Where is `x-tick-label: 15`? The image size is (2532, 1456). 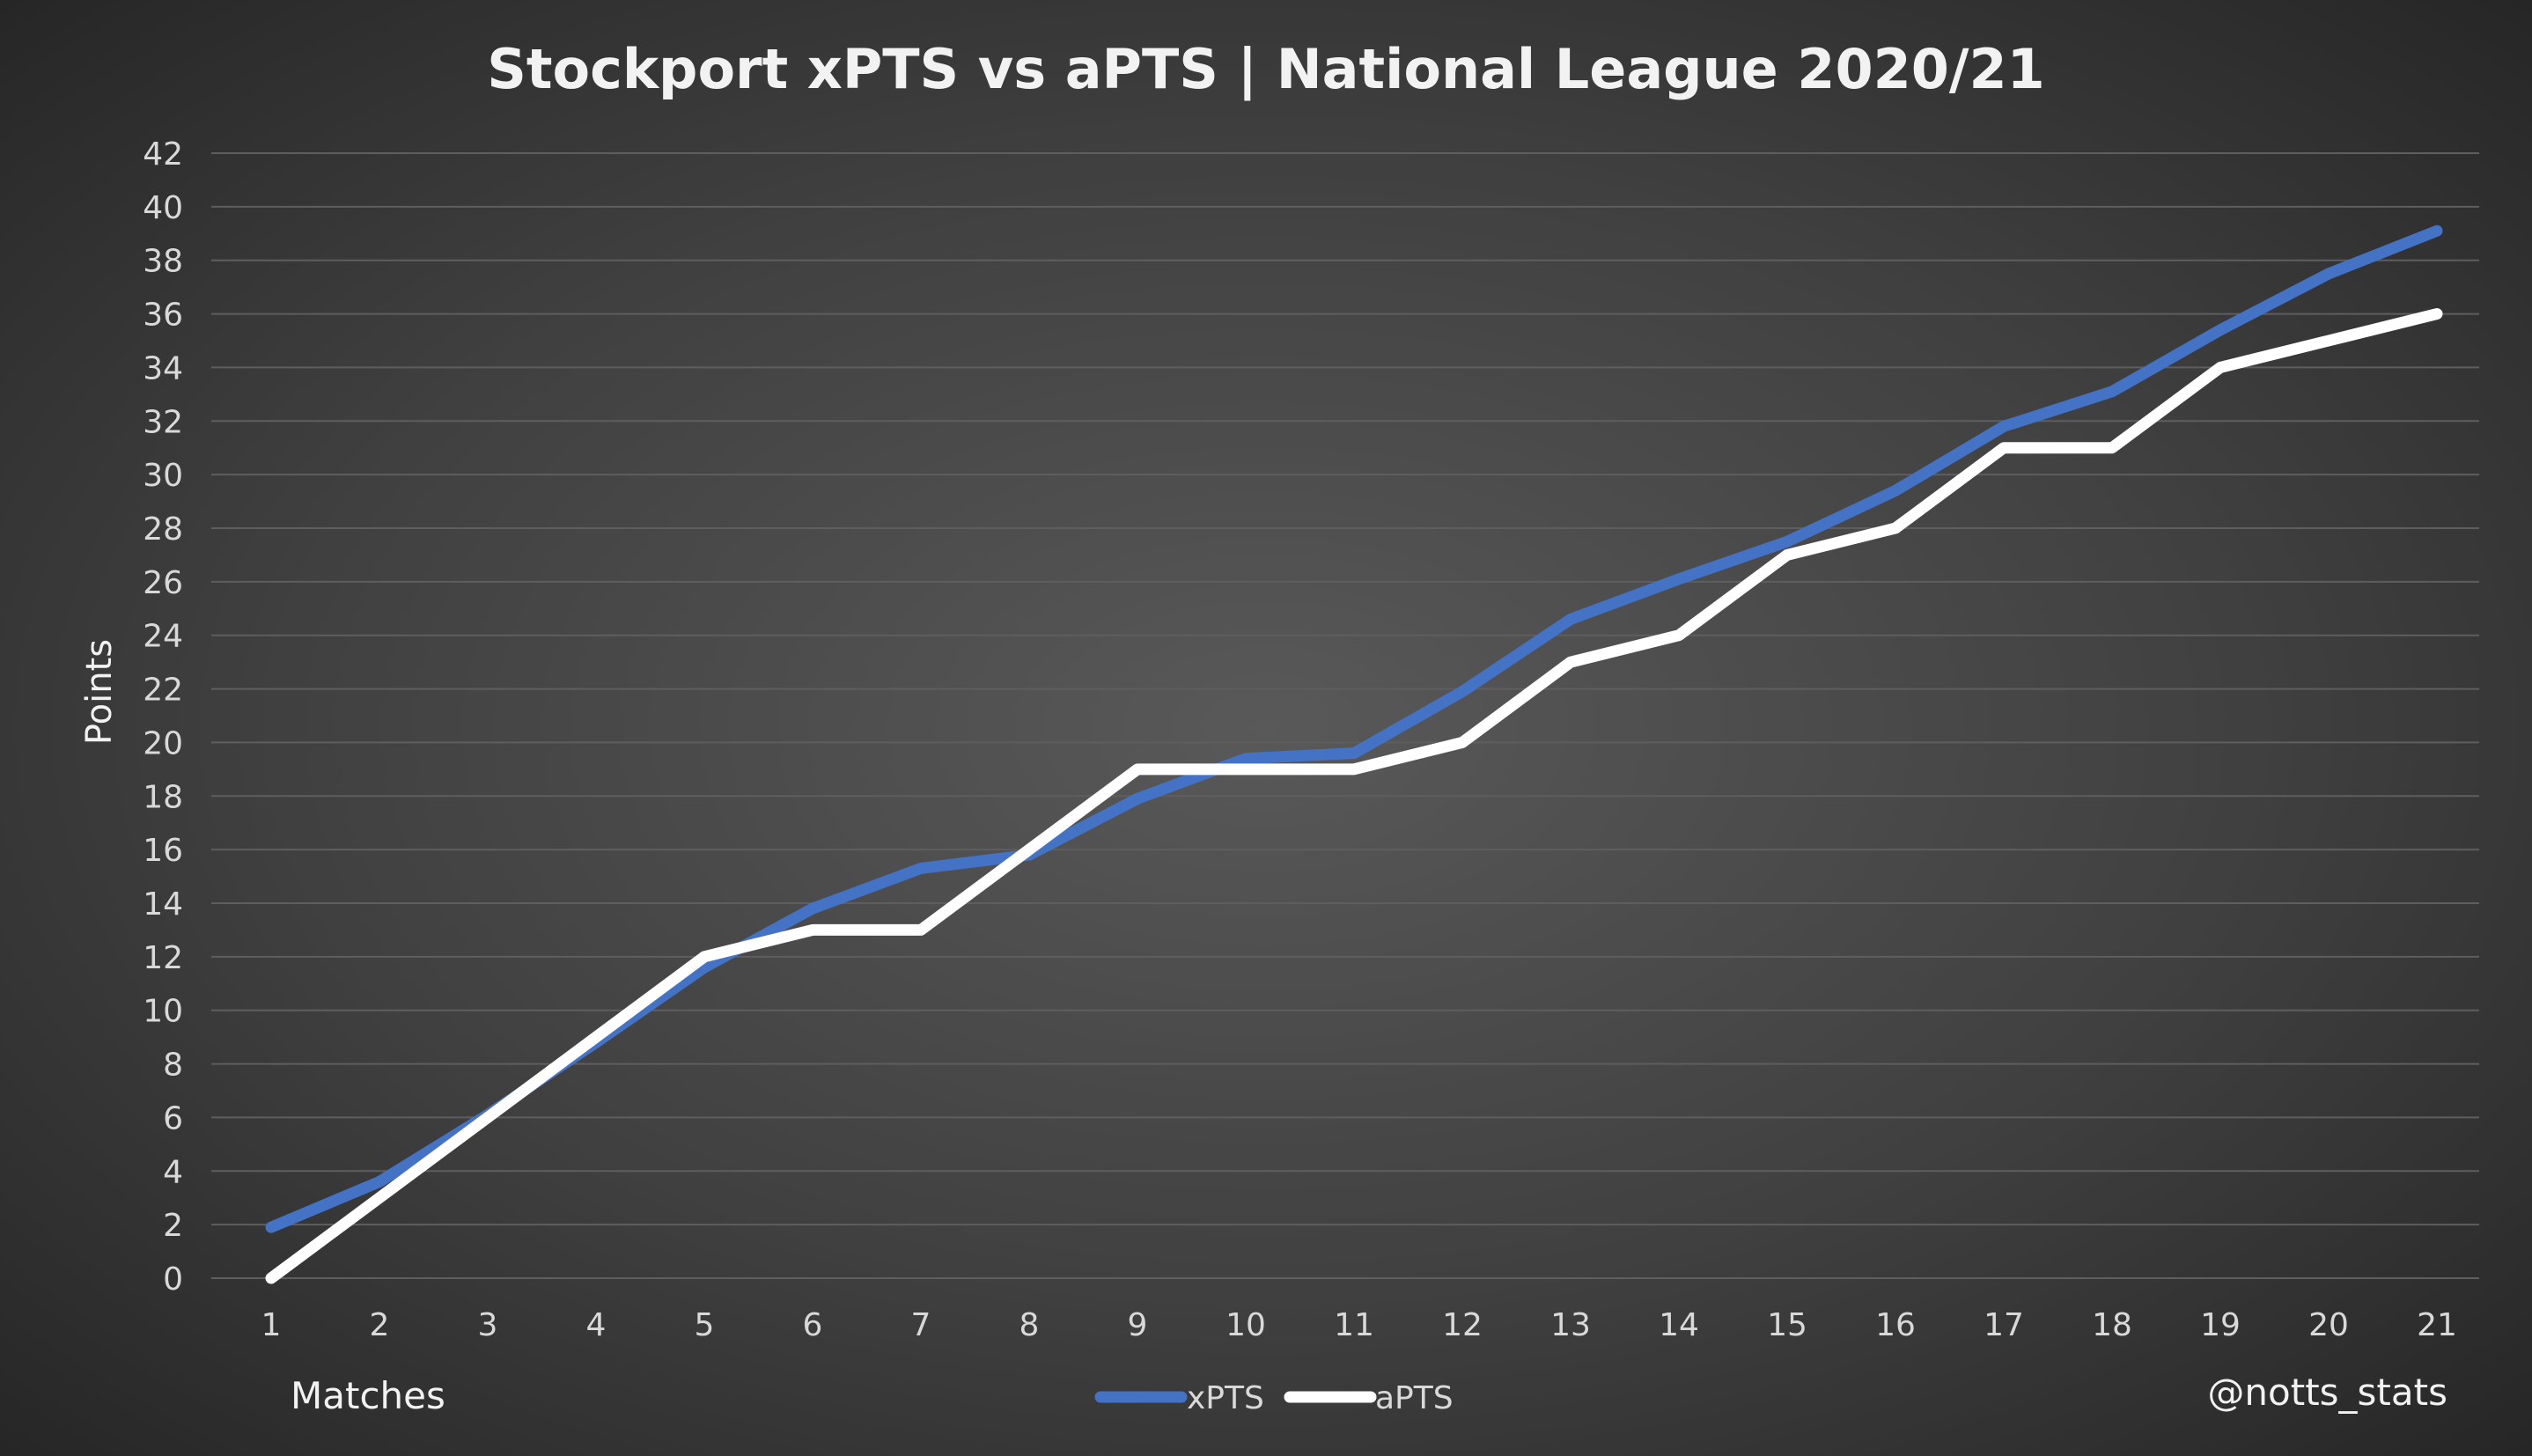
x-tick-label: 15 is located at coordinates (1787, 1325).